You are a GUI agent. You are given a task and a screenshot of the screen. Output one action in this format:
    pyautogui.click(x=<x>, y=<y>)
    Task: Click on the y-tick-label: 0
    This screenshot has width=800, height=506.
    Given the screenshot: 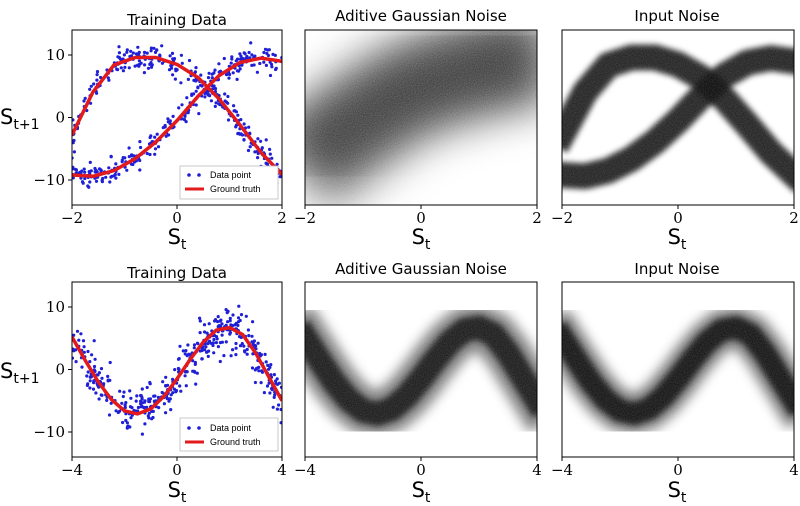 What is the action you would take?
    pyautogui.click(x=60, y=370)
    